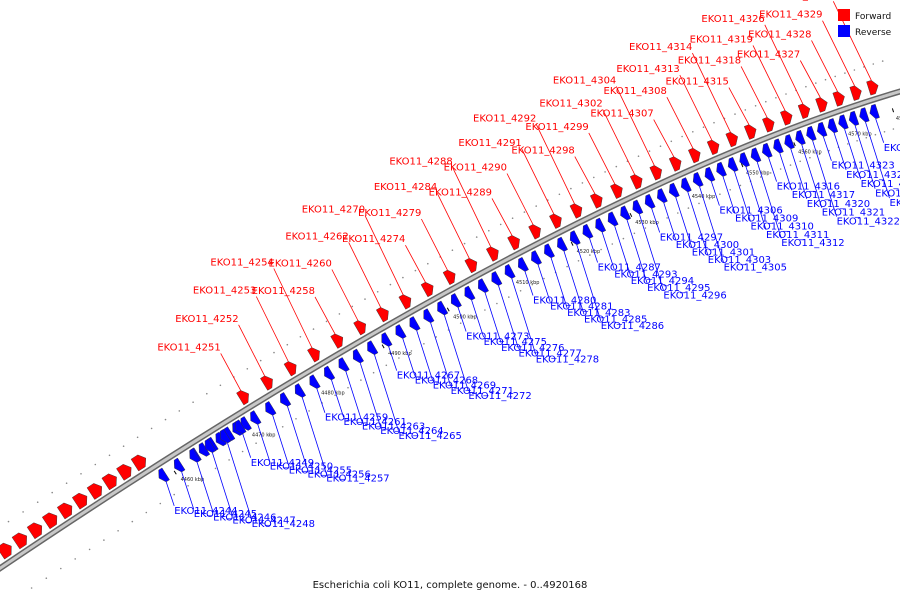  What do you see at coordinates (873, 175) in the screenshot?
I see `label-eko11-4324: EKO11_4324` at bounding box center [873, 175].